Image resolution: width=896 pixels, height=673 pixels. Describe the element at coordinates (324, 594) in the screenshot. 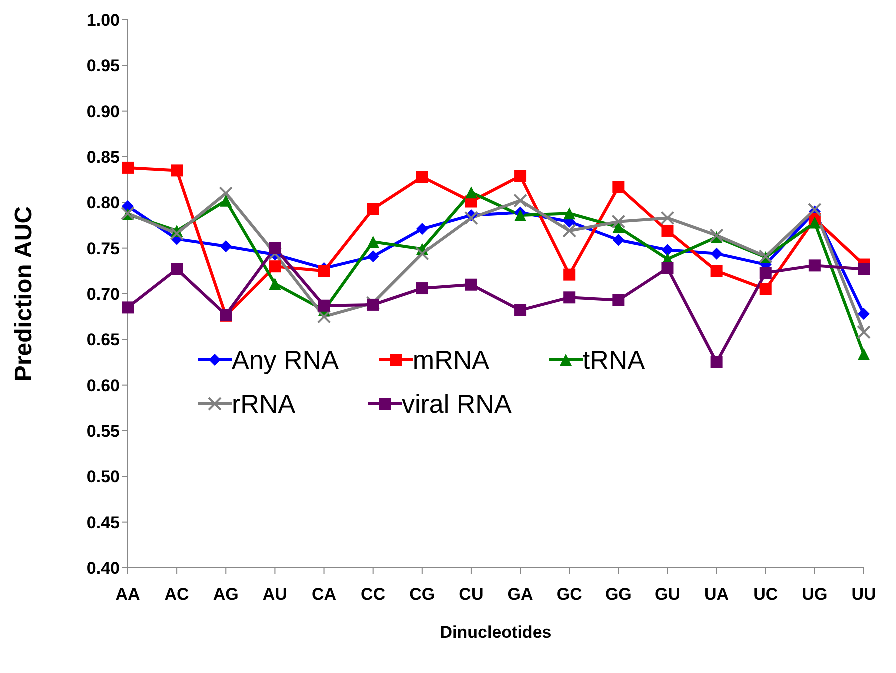

I see `x-tick-label: CA` at that location.